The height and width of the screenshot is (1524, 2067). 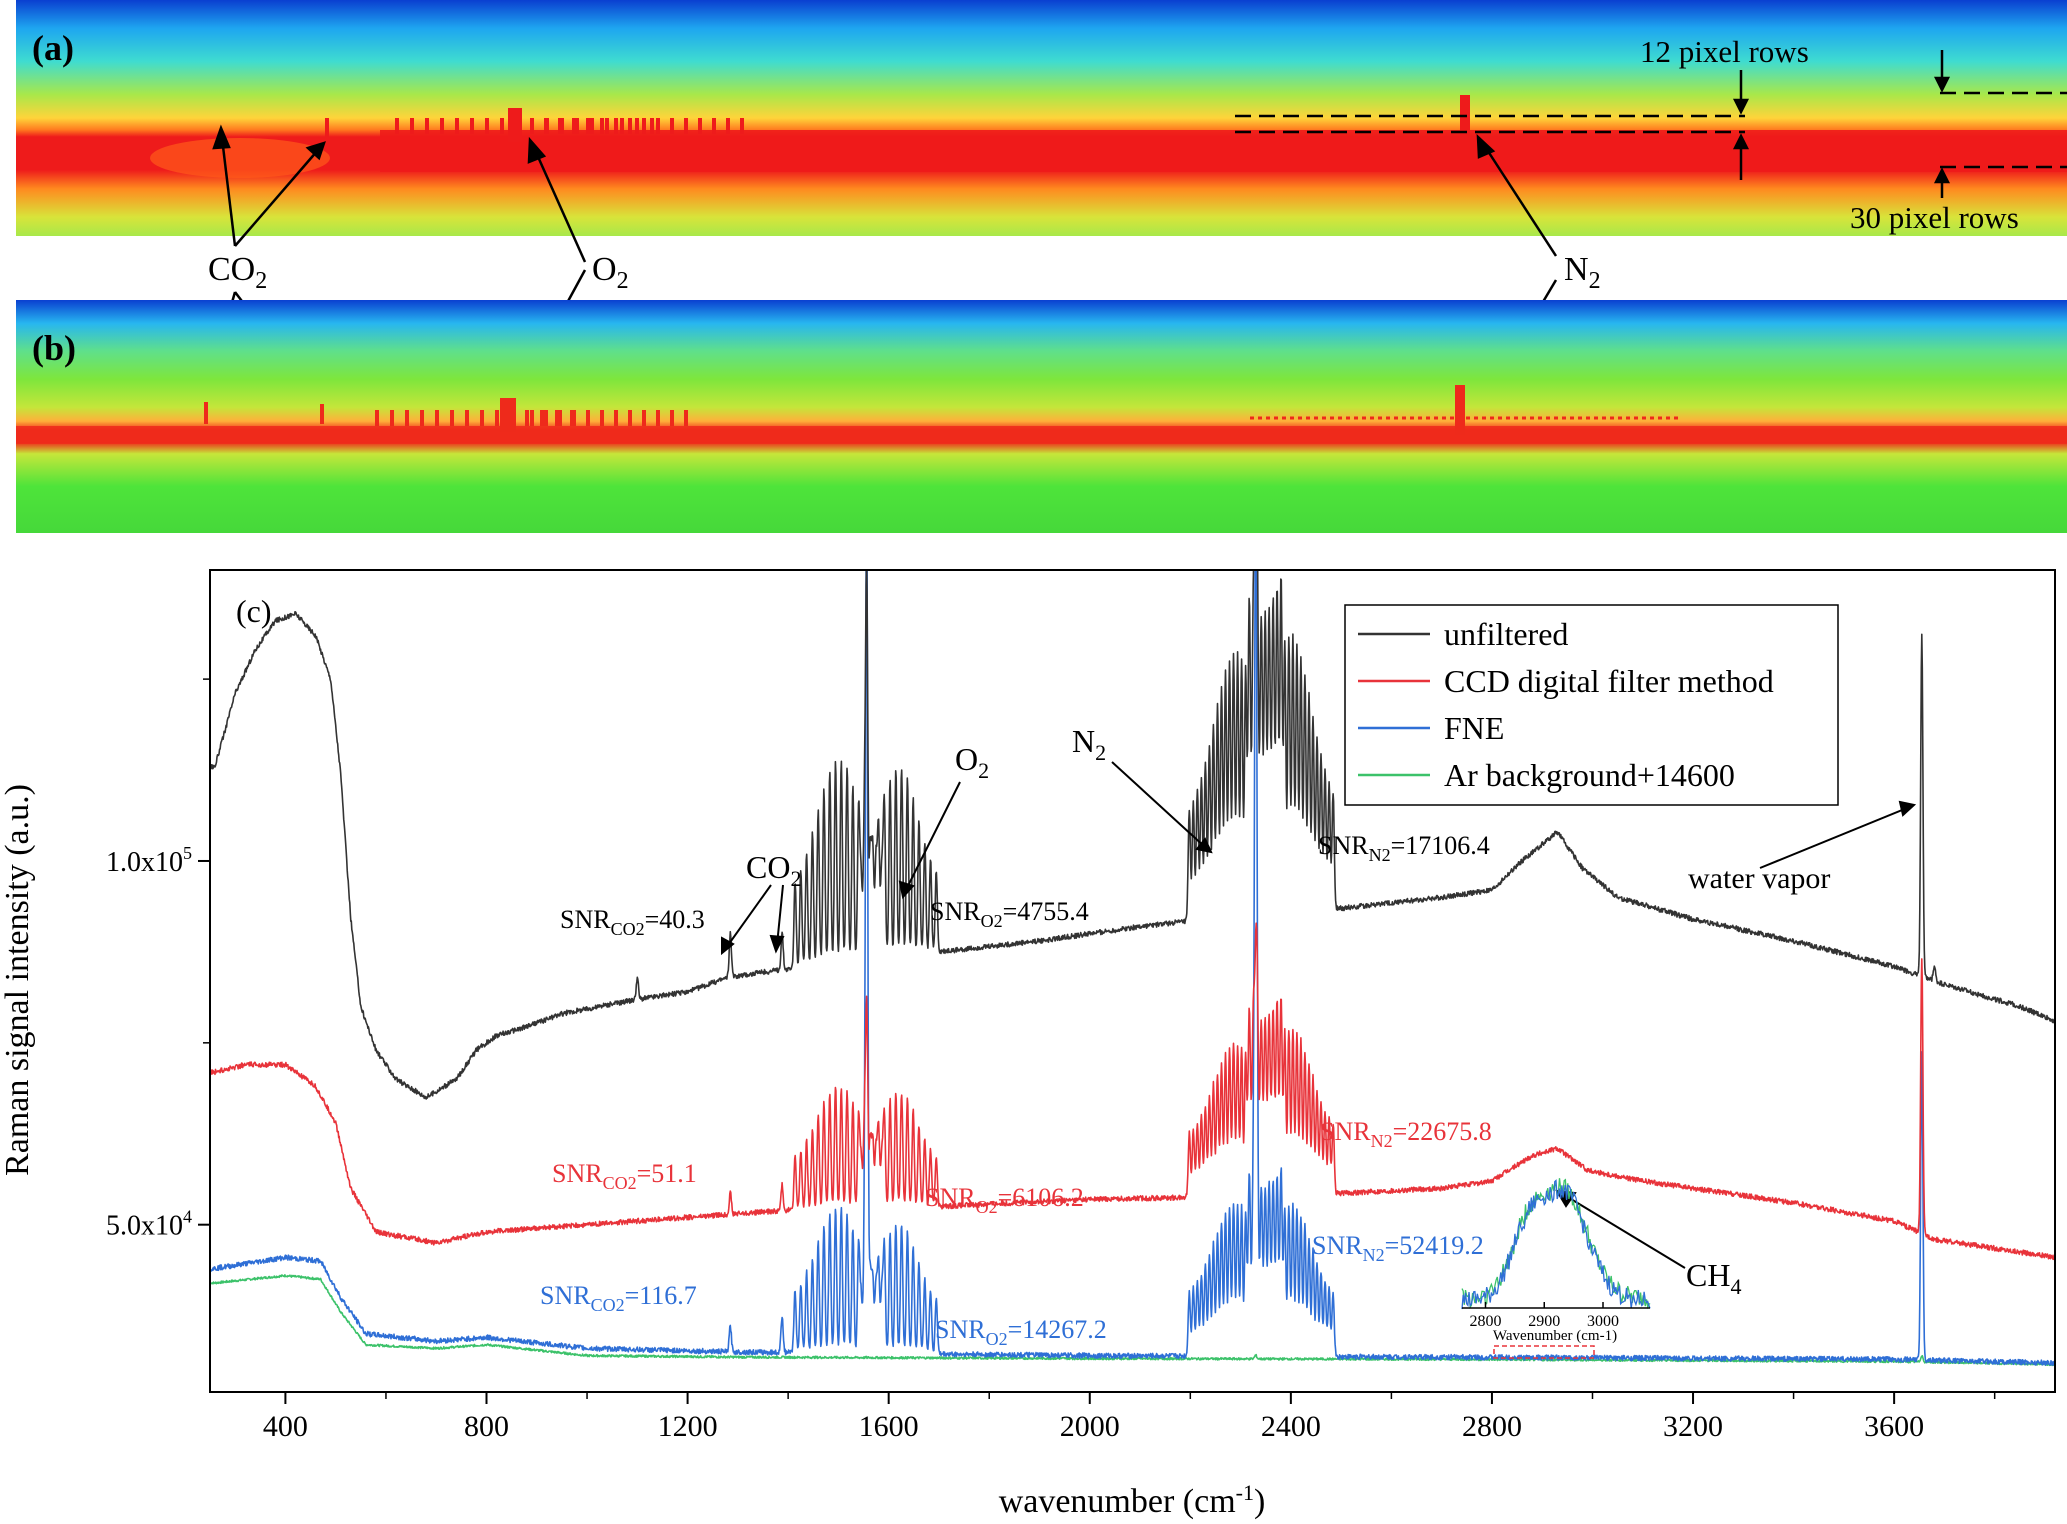 What do you see at coordinates (237, 272) in the screenshot?
I see `co2-label: CO2` at bounding box center [237, 272].